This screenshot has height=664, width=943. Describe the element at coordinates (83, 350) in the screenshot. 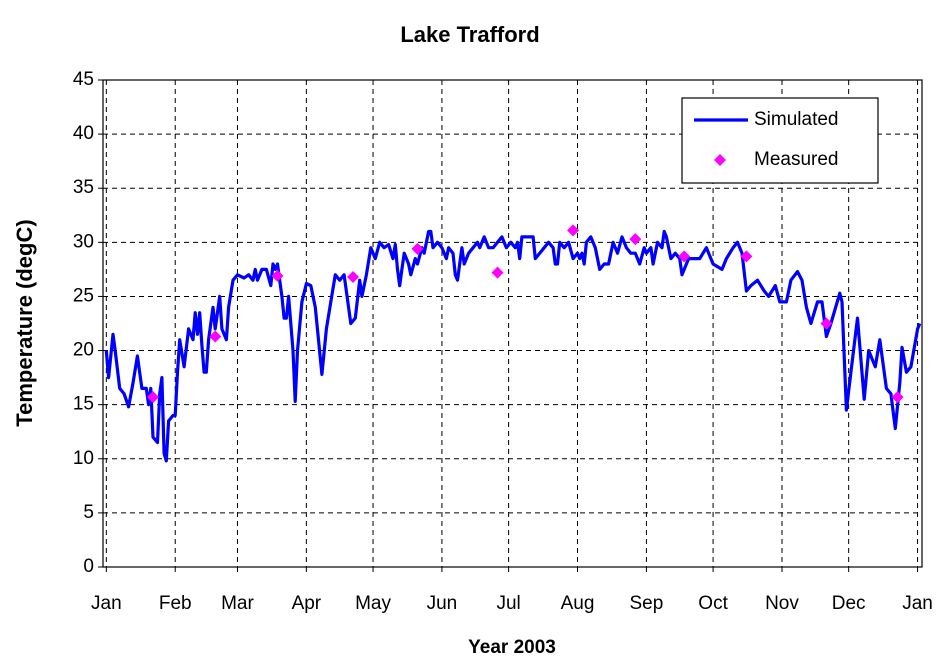

I see `y-tick-label: 20` at that location.